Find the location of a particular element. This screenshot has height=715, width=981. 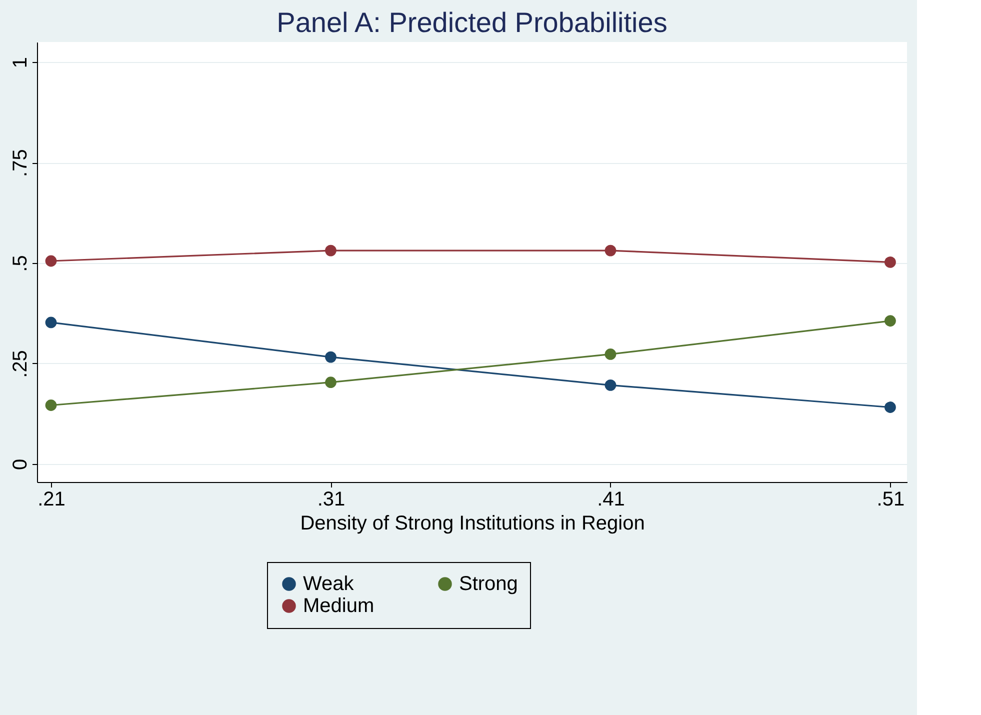

legend-label: Weak is located at coordinates (329, 584).